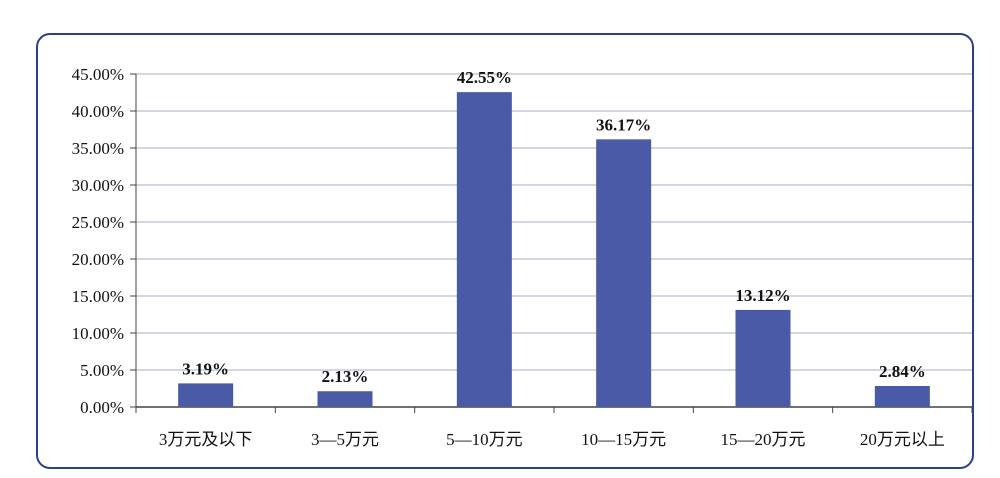 The width and height of the screenshot is (1000, 478). Describe the element at coordinates (484, 439) in the screenshot. I see `category-label: 5—10万元` at that location.